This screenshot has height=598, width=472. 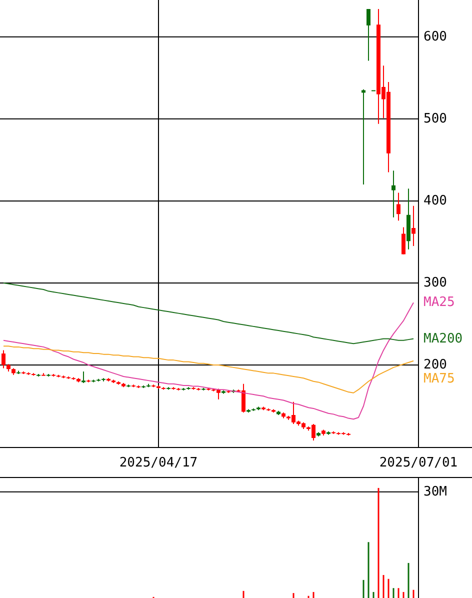 What do you see at coordinates (439, 302) in the screenshot?
I see `series-label: MA25` at bounding box center [439, 302].